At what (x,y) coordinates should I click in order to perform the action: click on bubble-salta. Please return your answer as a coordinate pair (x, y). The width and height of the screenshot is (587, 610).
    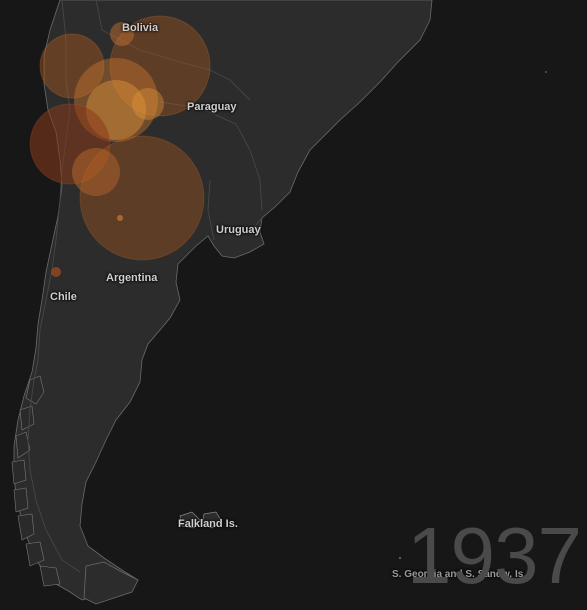
    Looking at the image, I should click on (96, 172).